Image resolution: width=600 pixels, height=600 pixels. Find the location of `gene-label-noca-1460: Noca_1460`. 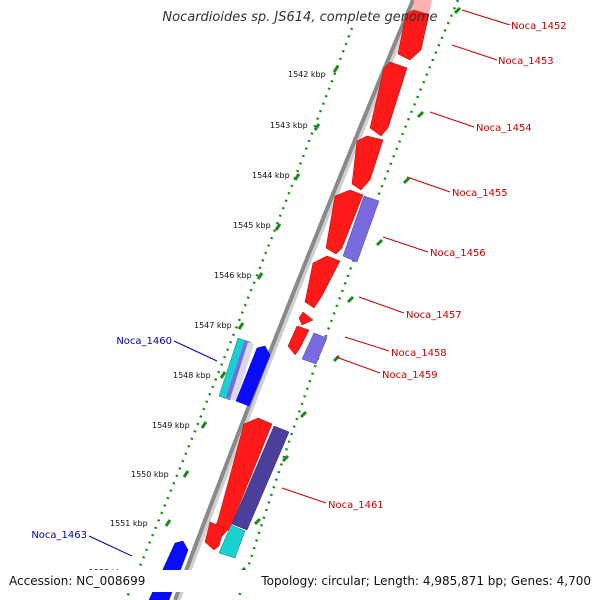

gene-label-noca-1460: Noca_1460 is located at coordinates (144, 341).